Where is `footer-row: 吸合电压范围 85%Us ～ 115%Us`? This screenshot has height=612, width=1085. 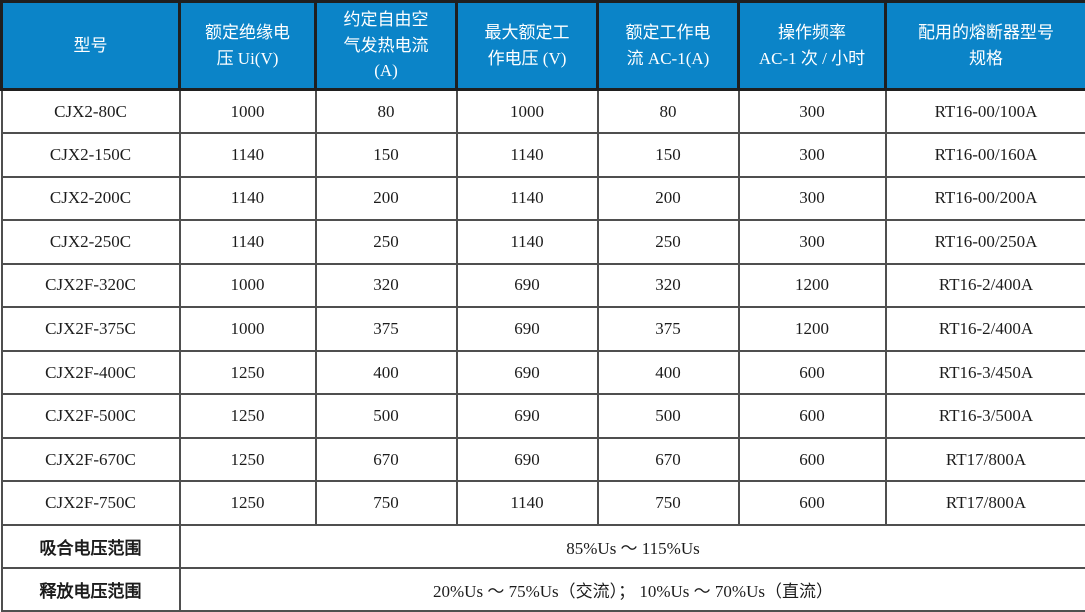 footer-row: 吸合电压范围 85%Us ～ 115%Us is located at coordinates (542, 546).